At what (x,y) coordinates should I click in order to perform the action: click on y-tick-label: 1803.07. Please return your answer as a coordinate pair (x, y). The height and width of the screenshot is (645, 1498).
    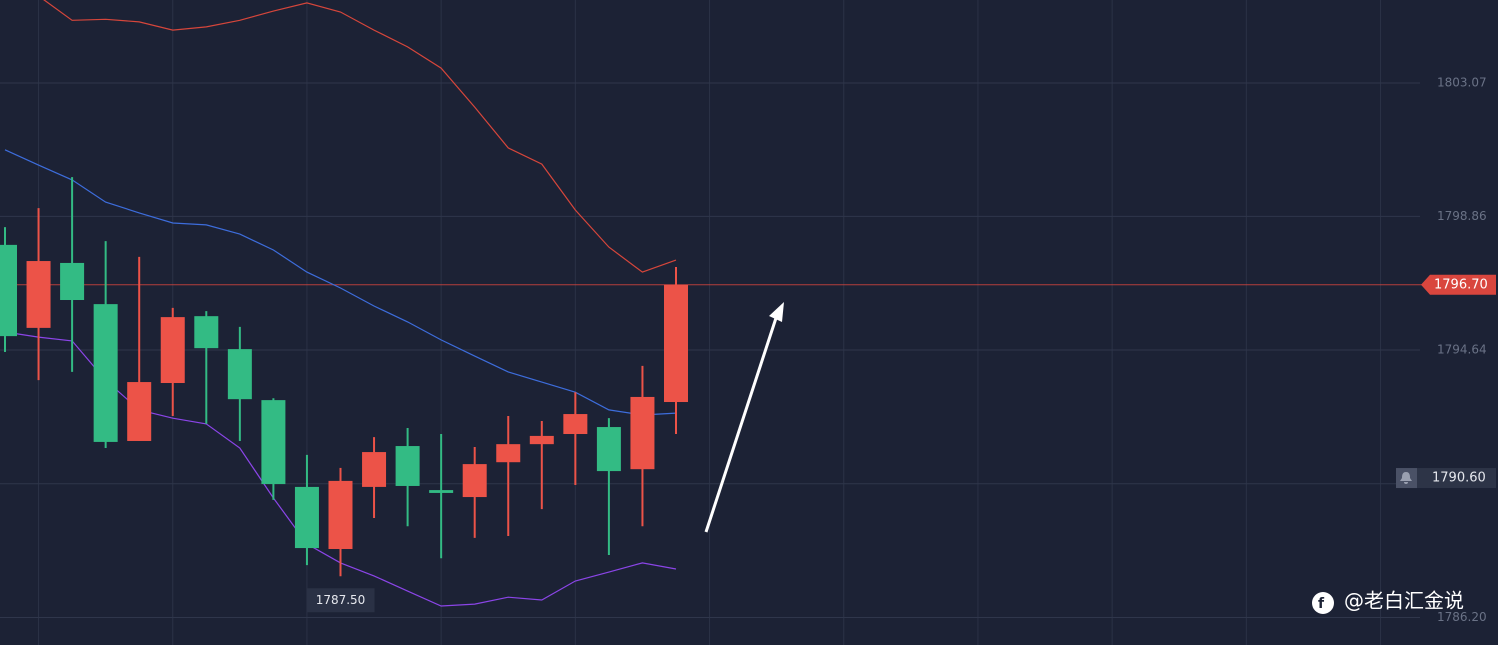
    Looking at the image, I should click on (1462, 83).